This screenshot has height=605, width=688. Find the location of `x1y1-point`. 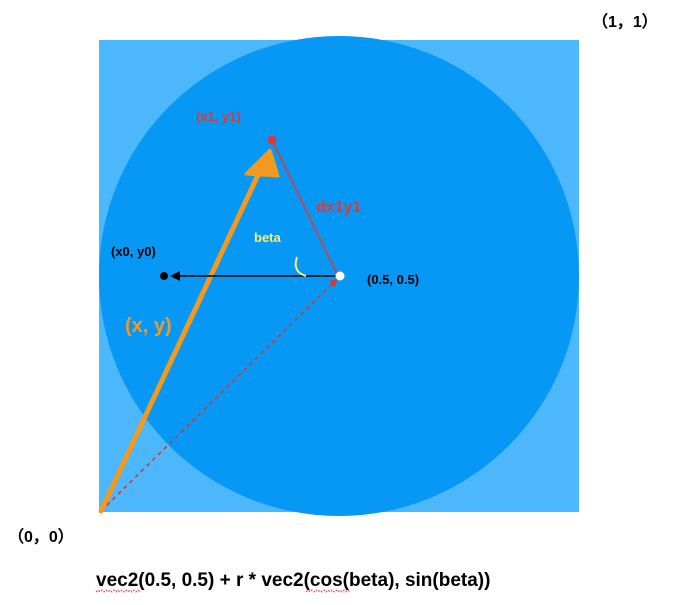

x1y1-point is located at coordinates (272, 140).